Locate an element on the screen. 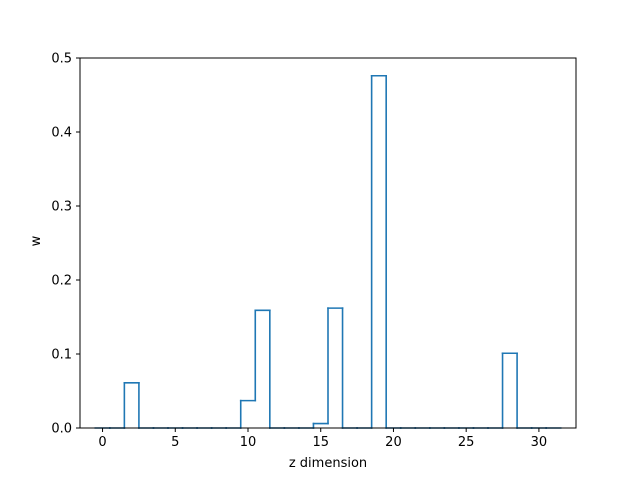 This screenshot has width=640, height=480. y-tick-label: 0.2 is located at coordinates (61, 281).